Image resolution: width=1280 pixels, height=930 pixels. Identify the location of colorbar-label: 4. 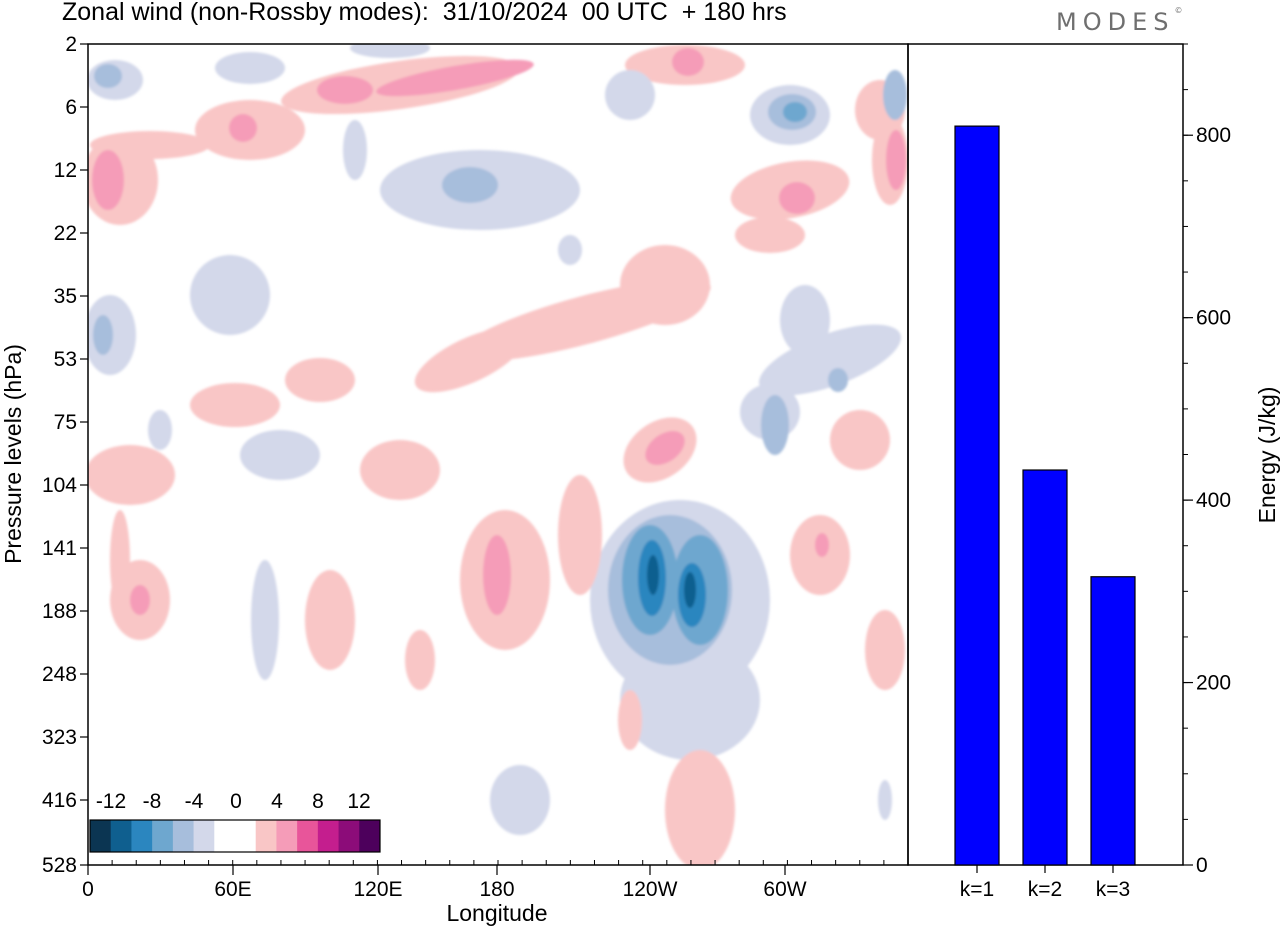
(277, 801).